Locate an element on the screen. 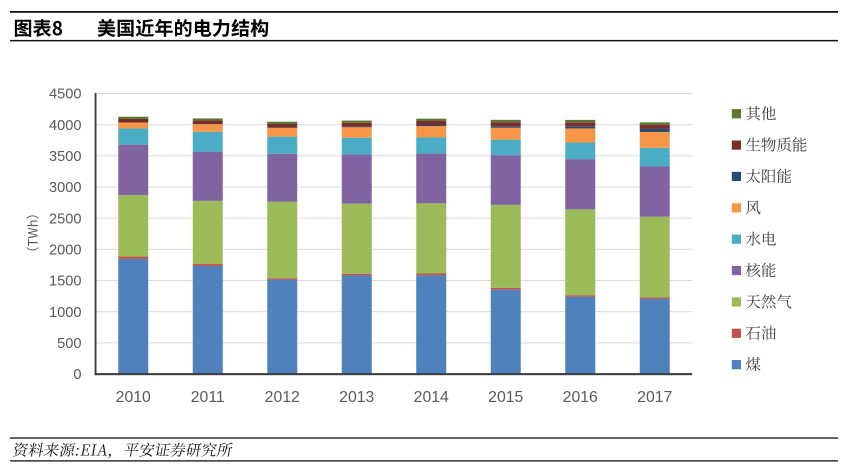  svg-text: 2015 is located at coordinates (505, 397).